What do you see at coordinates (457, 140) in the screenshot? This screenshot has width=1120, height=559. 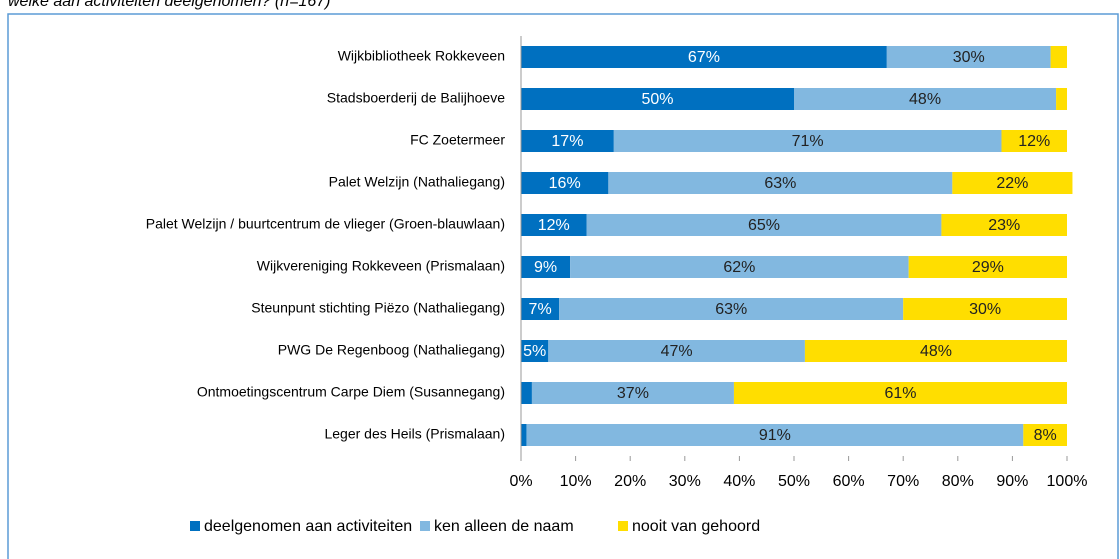 I see `y-tick-label: FC Zoetermeer` at bounding box center [457, 140].